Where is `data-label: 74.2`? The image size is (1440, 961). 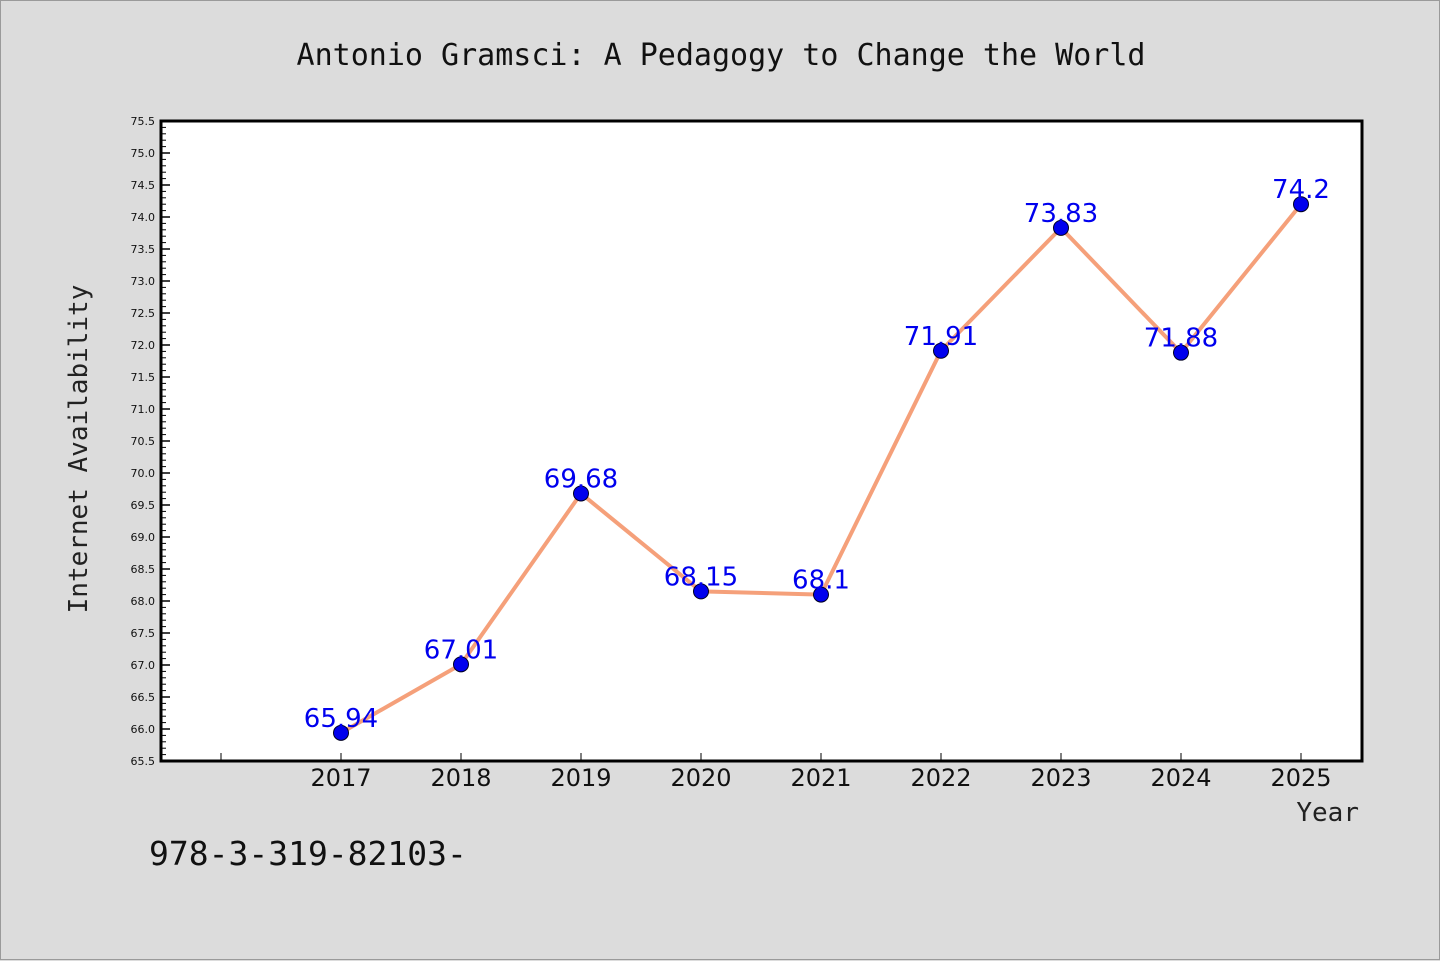
data-label: 74.2 is located at coordinates (1301, 190).